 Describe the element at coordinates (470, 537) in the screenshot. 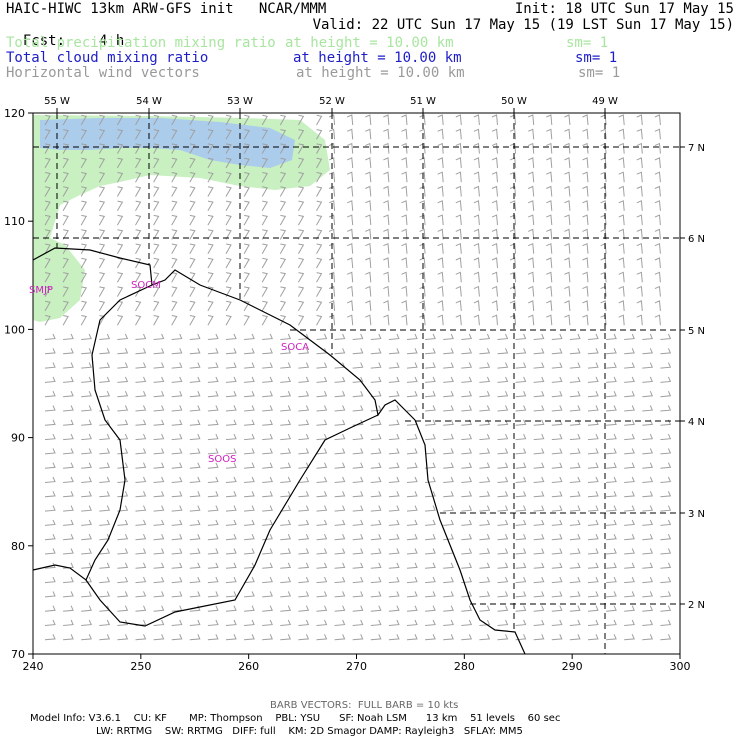

I see `border-east` at that location.